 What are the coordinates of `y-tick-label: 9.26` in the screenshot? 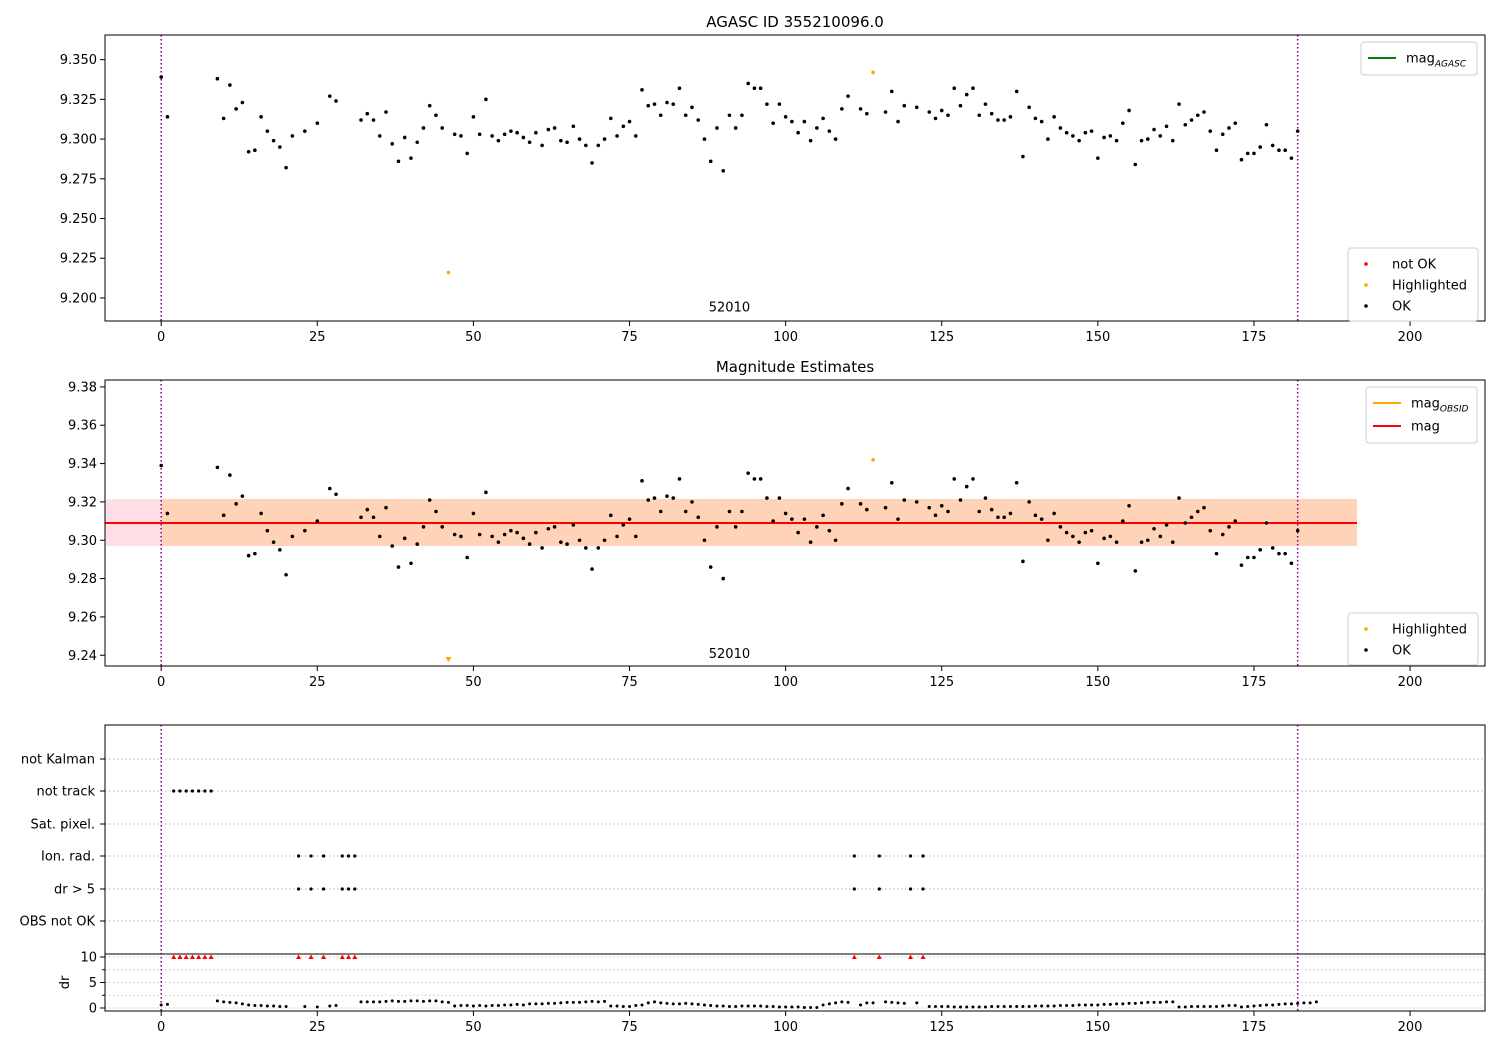 It's located at (82, 617).